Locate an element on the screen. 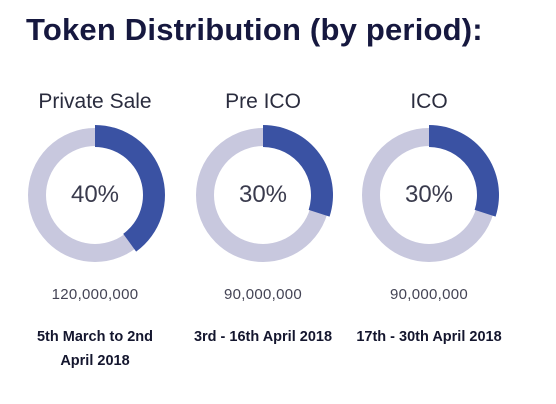  page-title: Token Distribution (by period): is located at coordinates (254, 29).